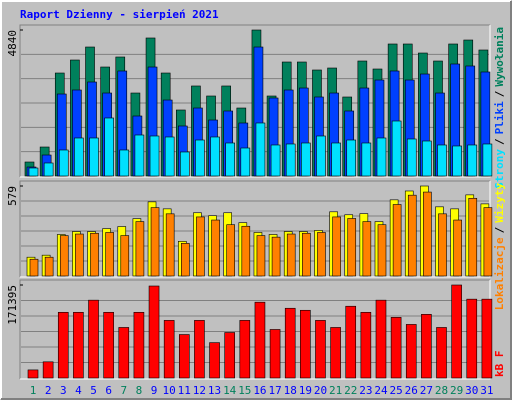 Image resolution: width=512 pixels, height=400 pixels. What do you see at coordinates (48, 390) in the screenshot?
I see `x-tick-label: 2` at bounding box center [48, 390].